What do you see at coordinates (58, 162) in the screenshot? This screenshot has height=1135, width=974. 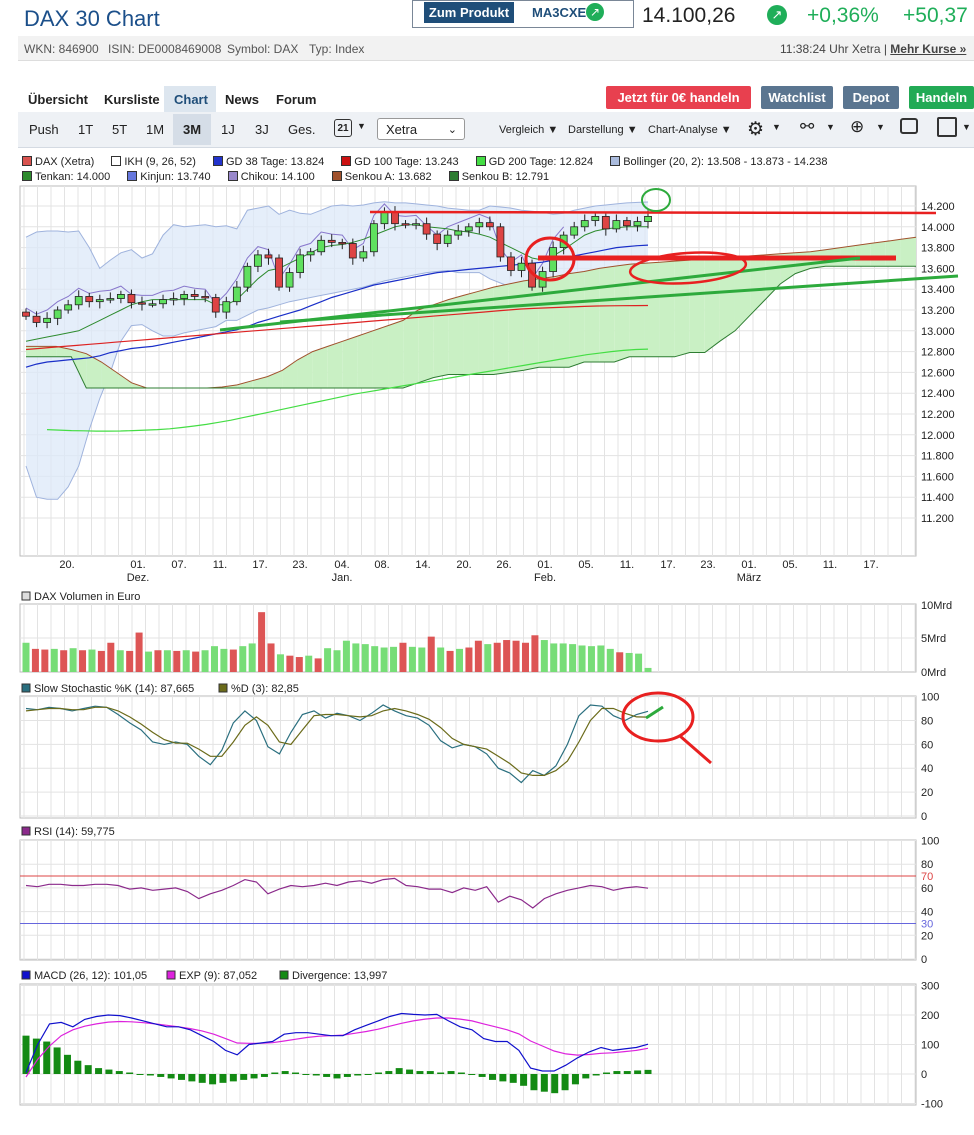 I see `legend-item: DAX (Xetra)` at bounding box center [58, 162].